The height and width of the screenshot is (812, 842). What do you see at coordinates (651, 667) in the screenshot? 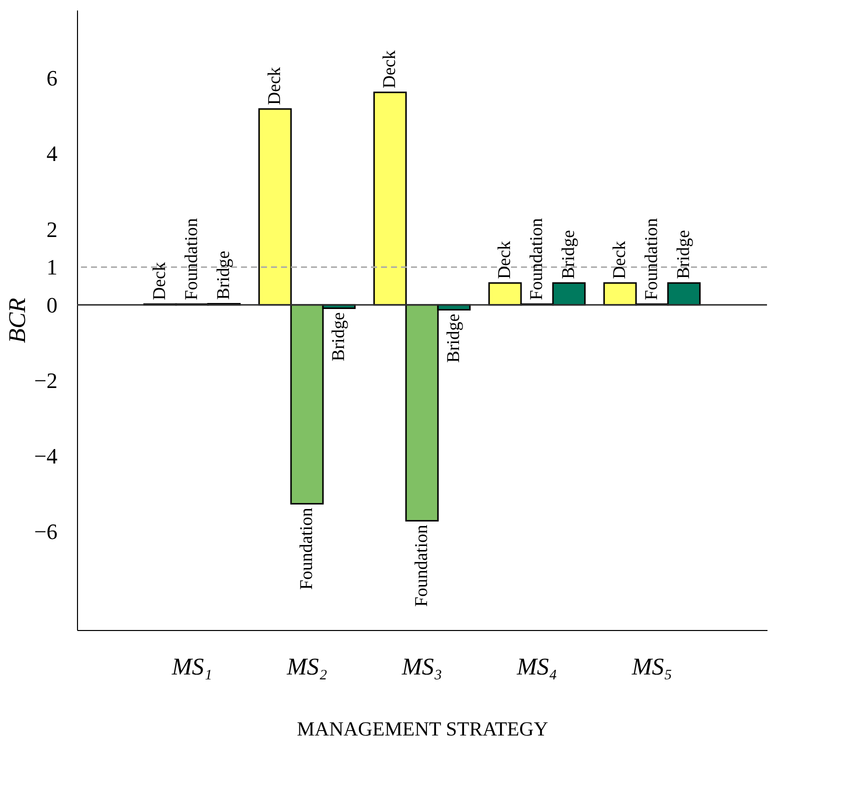
I see `x-tick-label: MS₅` at bounding box center [651, 667].